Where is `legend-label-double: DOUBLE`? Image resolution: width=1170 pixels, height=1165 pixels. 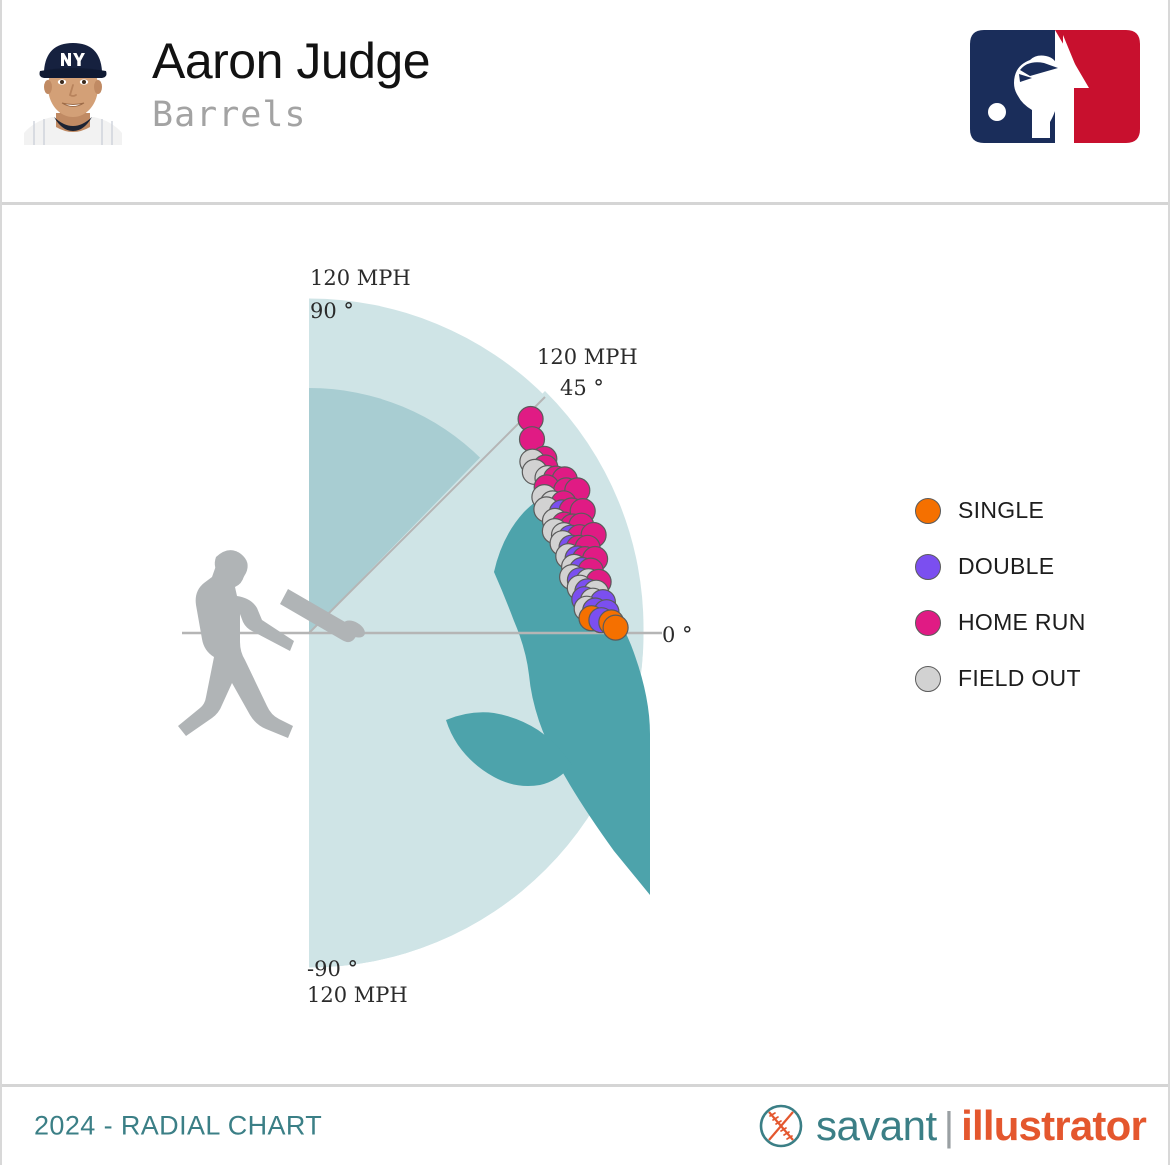 legend-label-double: DOUBLE is located at coordinates (1006, 566).